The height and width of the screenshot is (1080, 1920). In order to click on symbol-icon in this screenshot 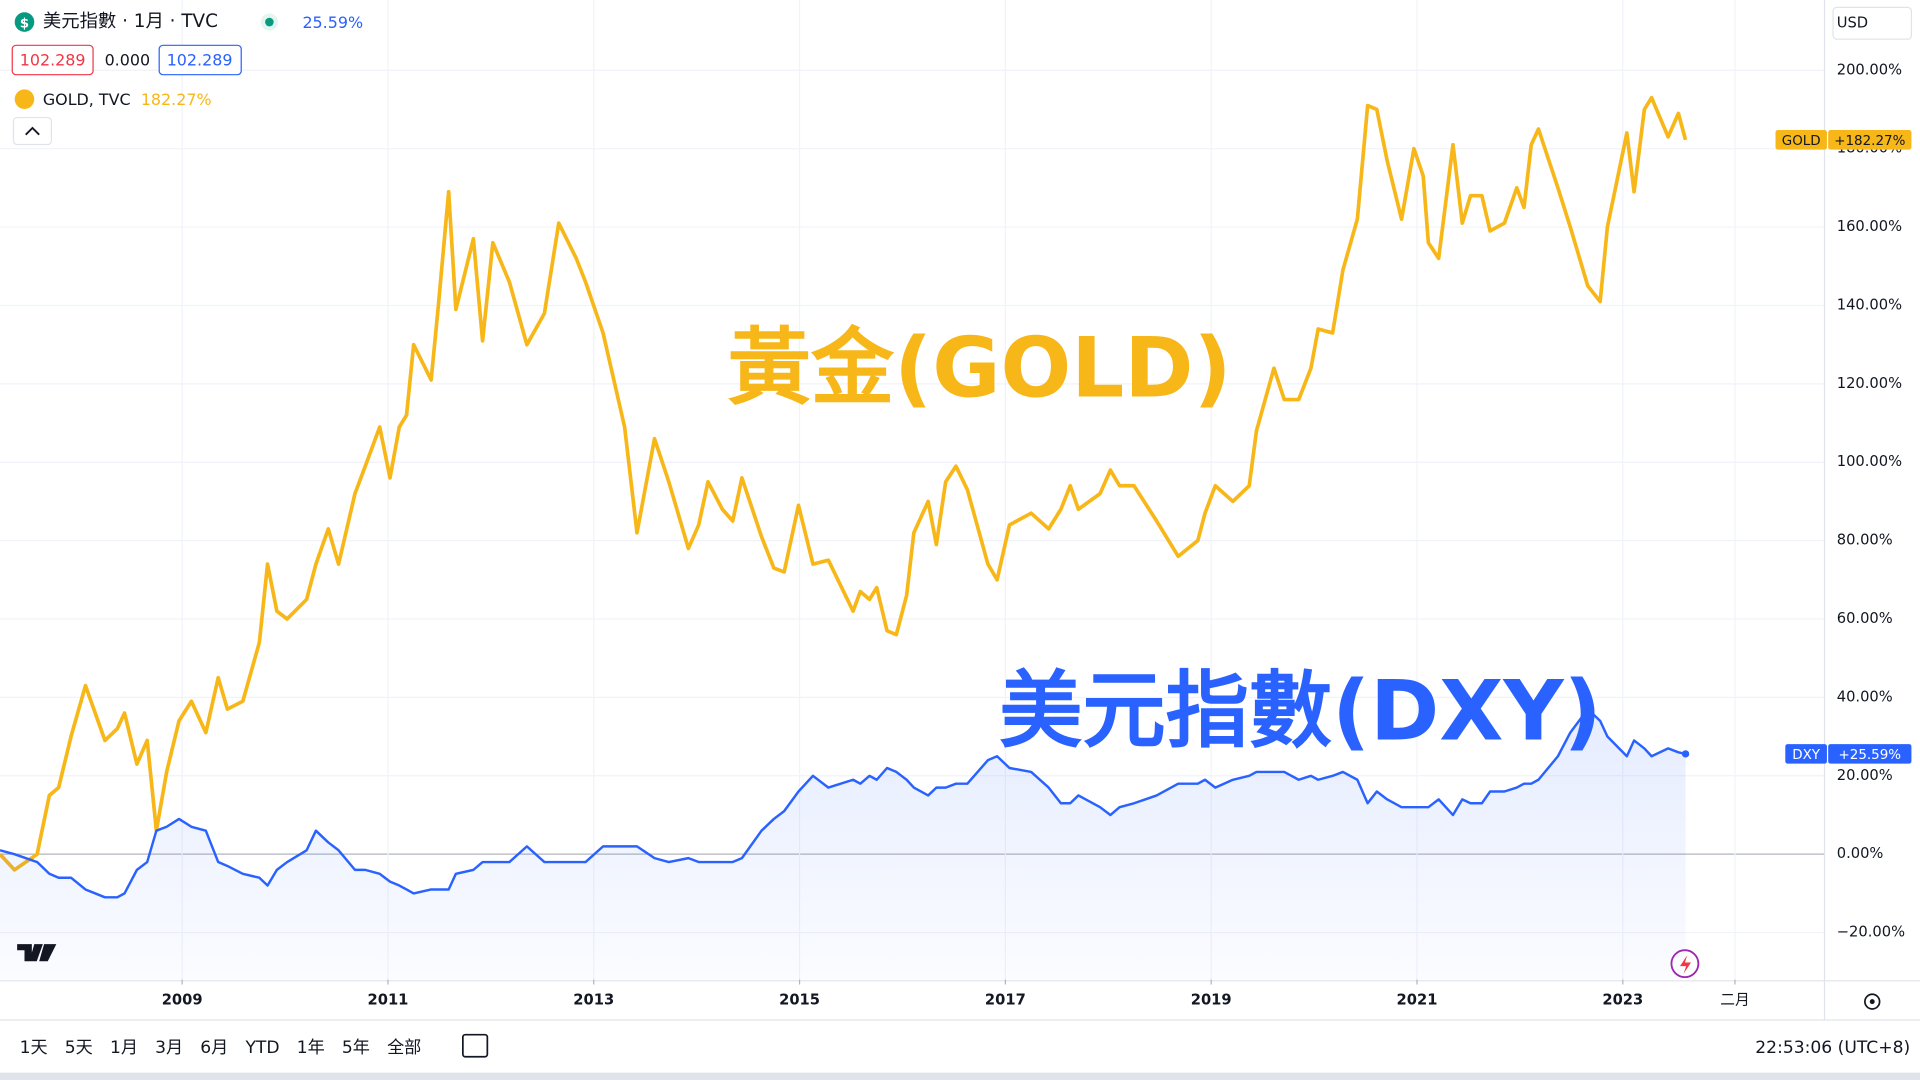, I will do `click(24, 22)`.